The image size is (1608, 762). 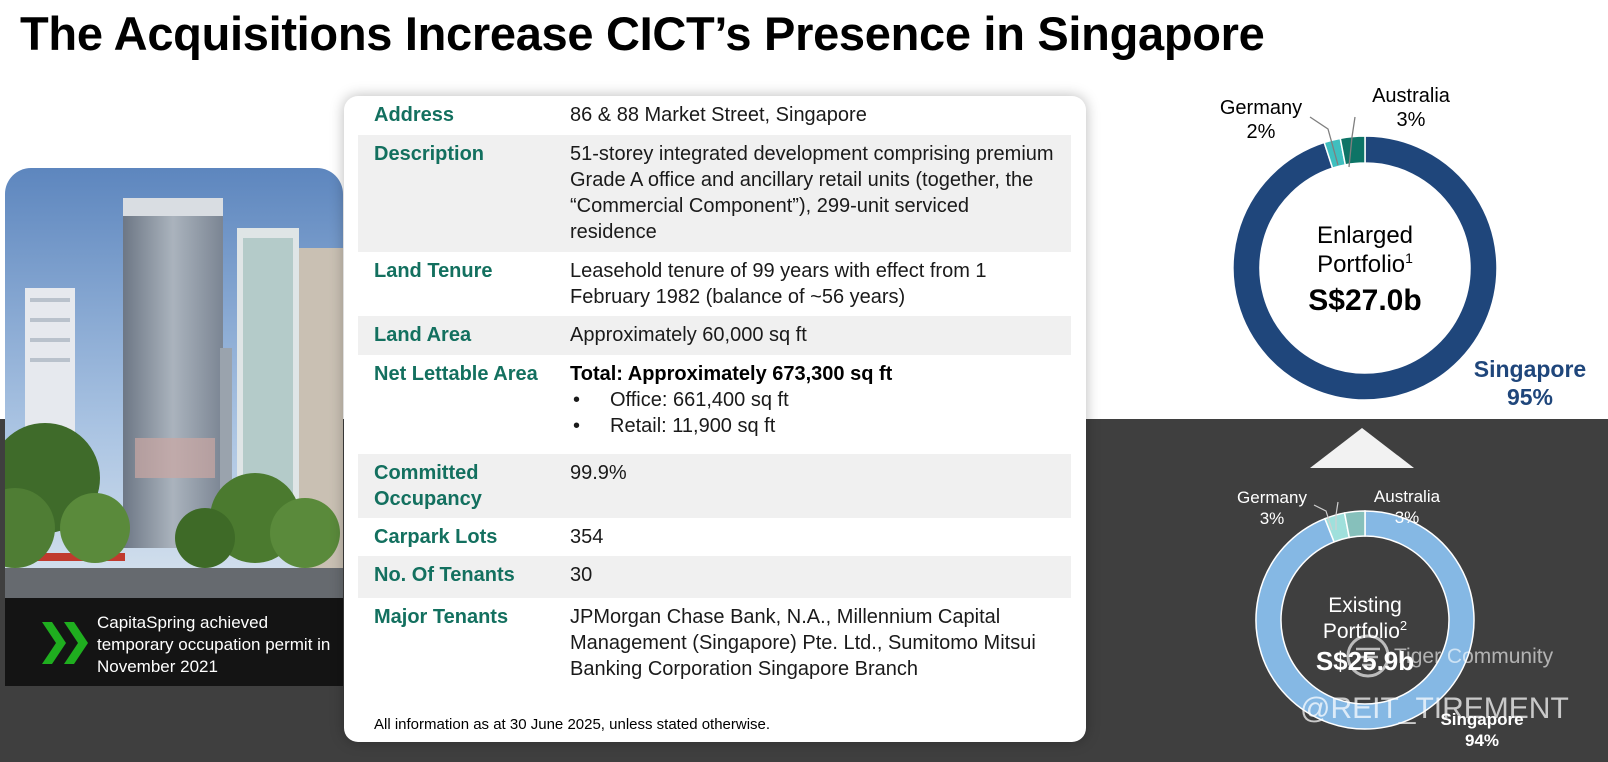 I want to click on enlarged-superscript: 1, so click(x=1409, y=258).